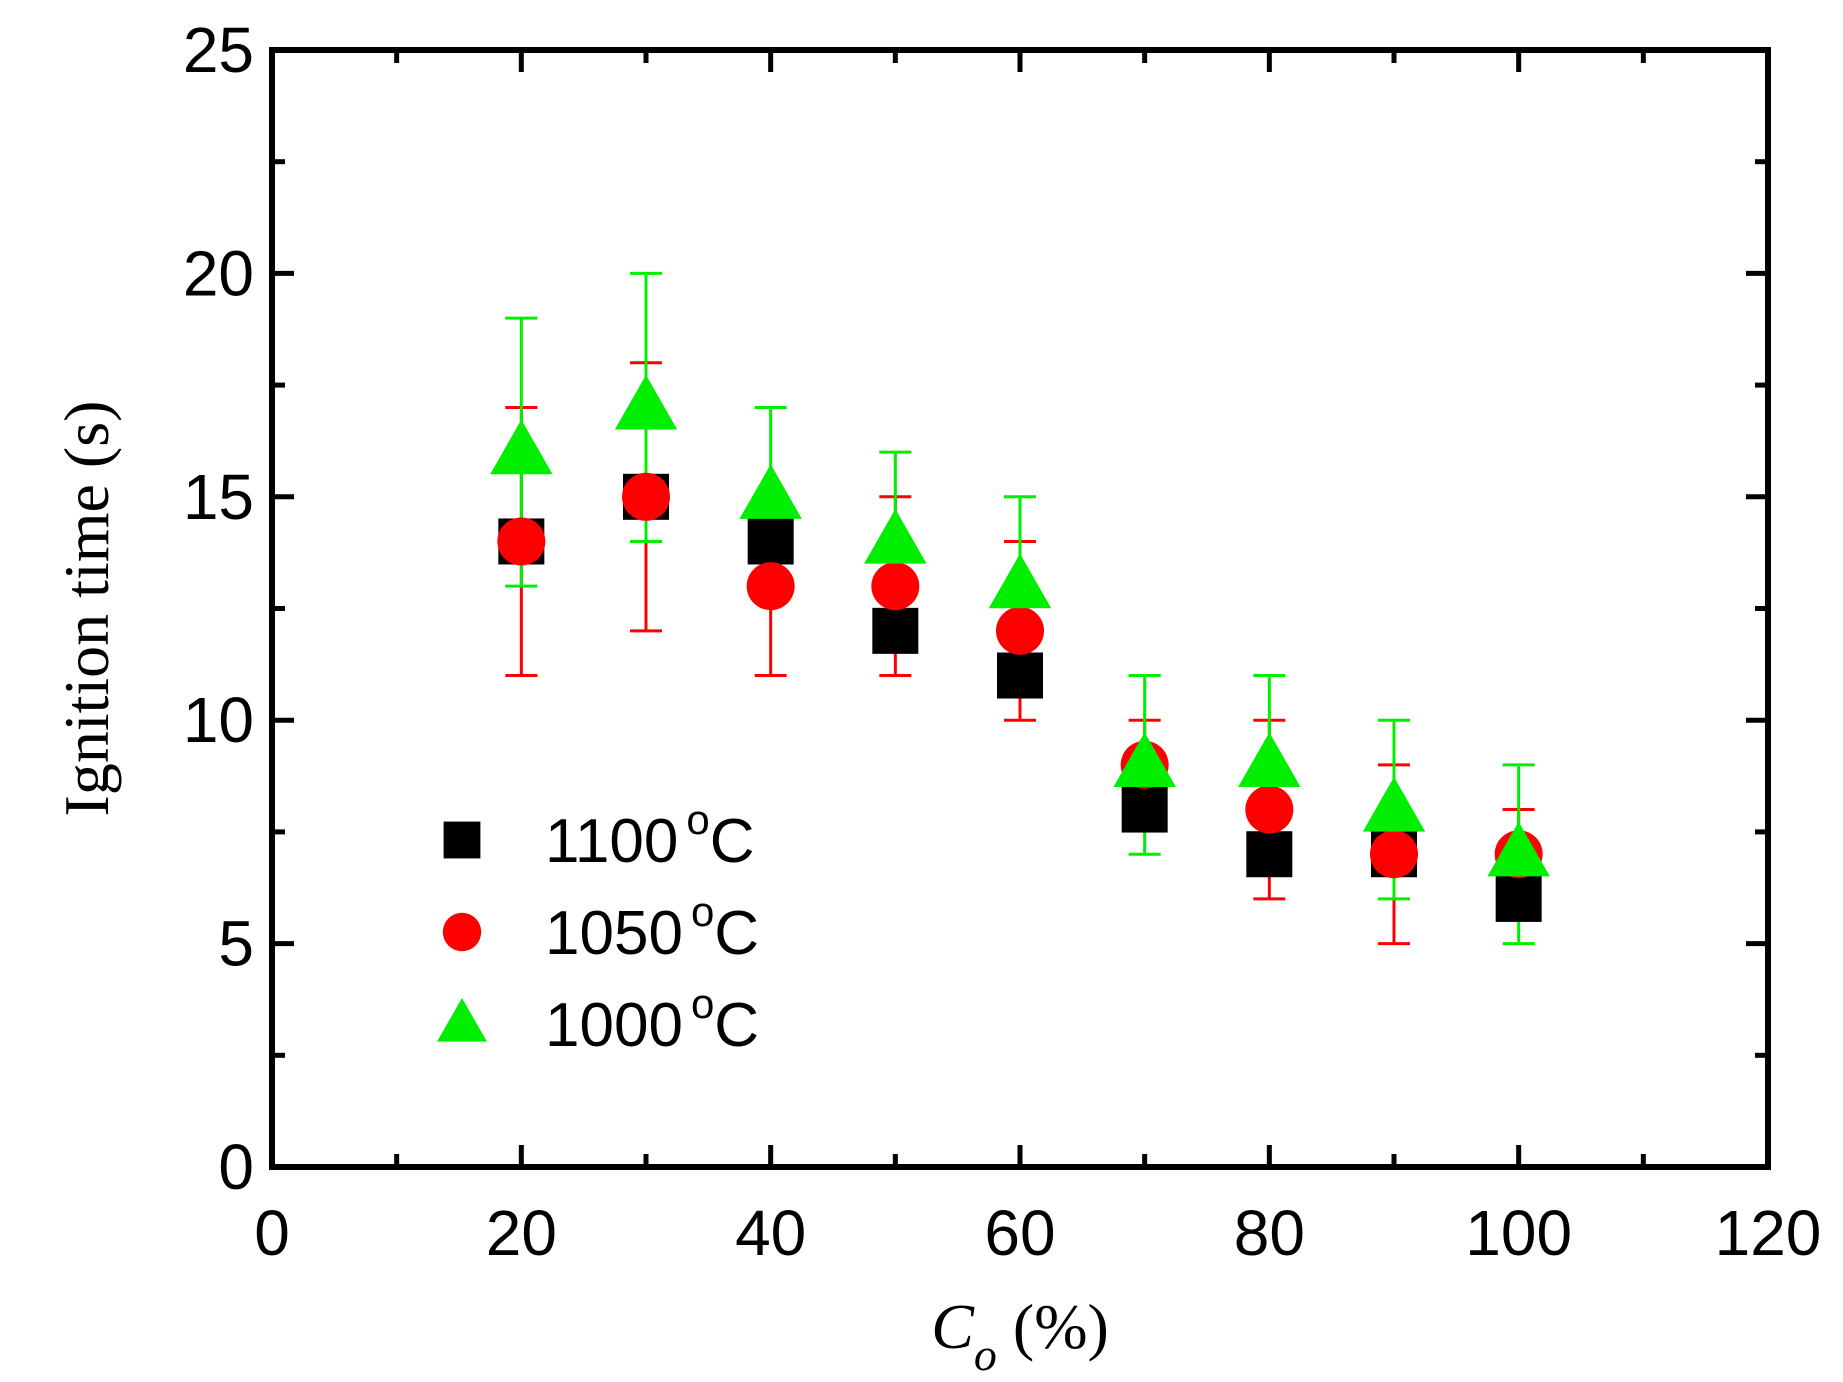 Image resolution: width=1843 pixels, height=1382 pixels. I want to click on y-axis-title: Ignition time (s), so click(86, 609).